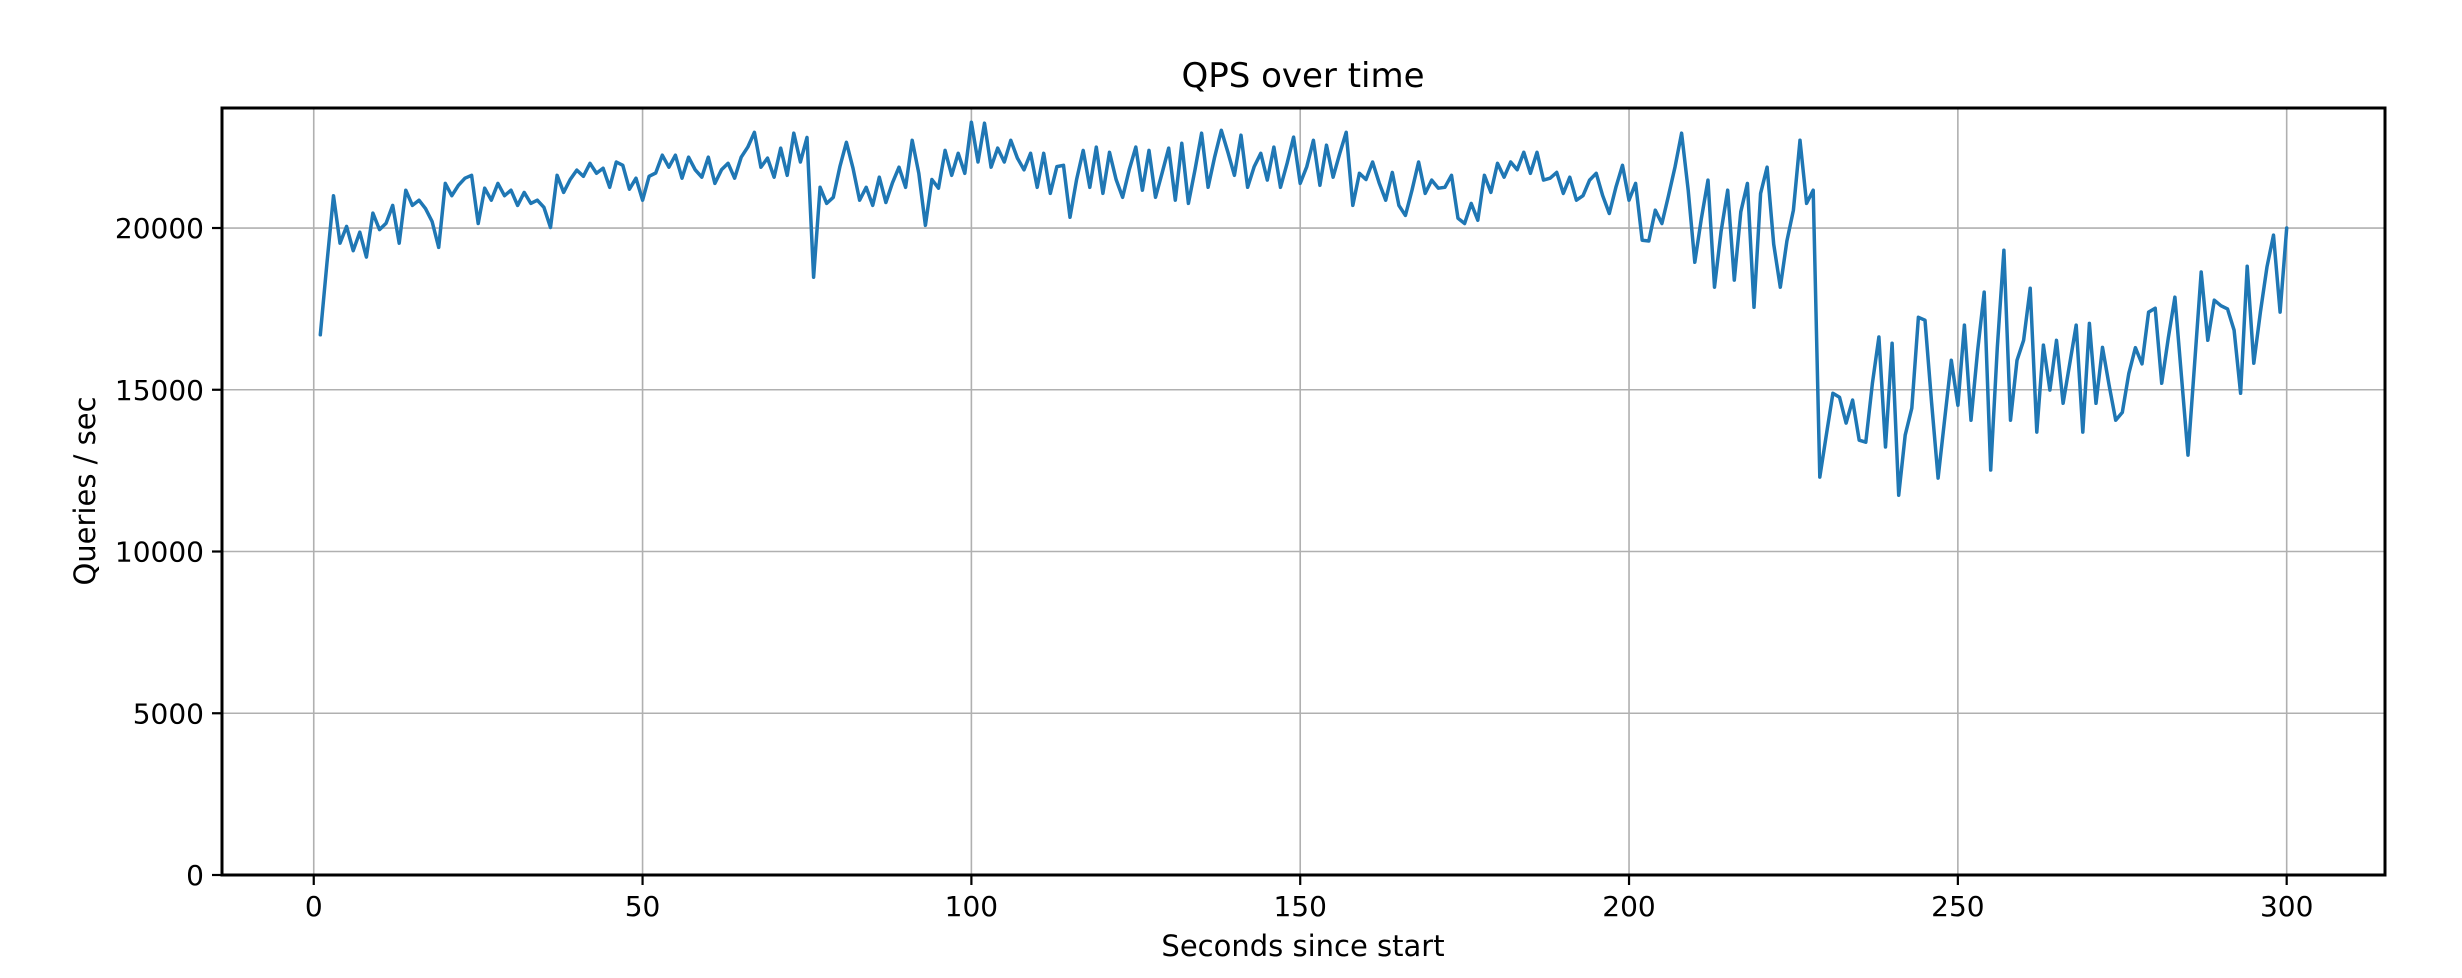  Describe the element at coordinates (1302, 76) in the screenshot. I see `chart-title: QPS over time` at that location.